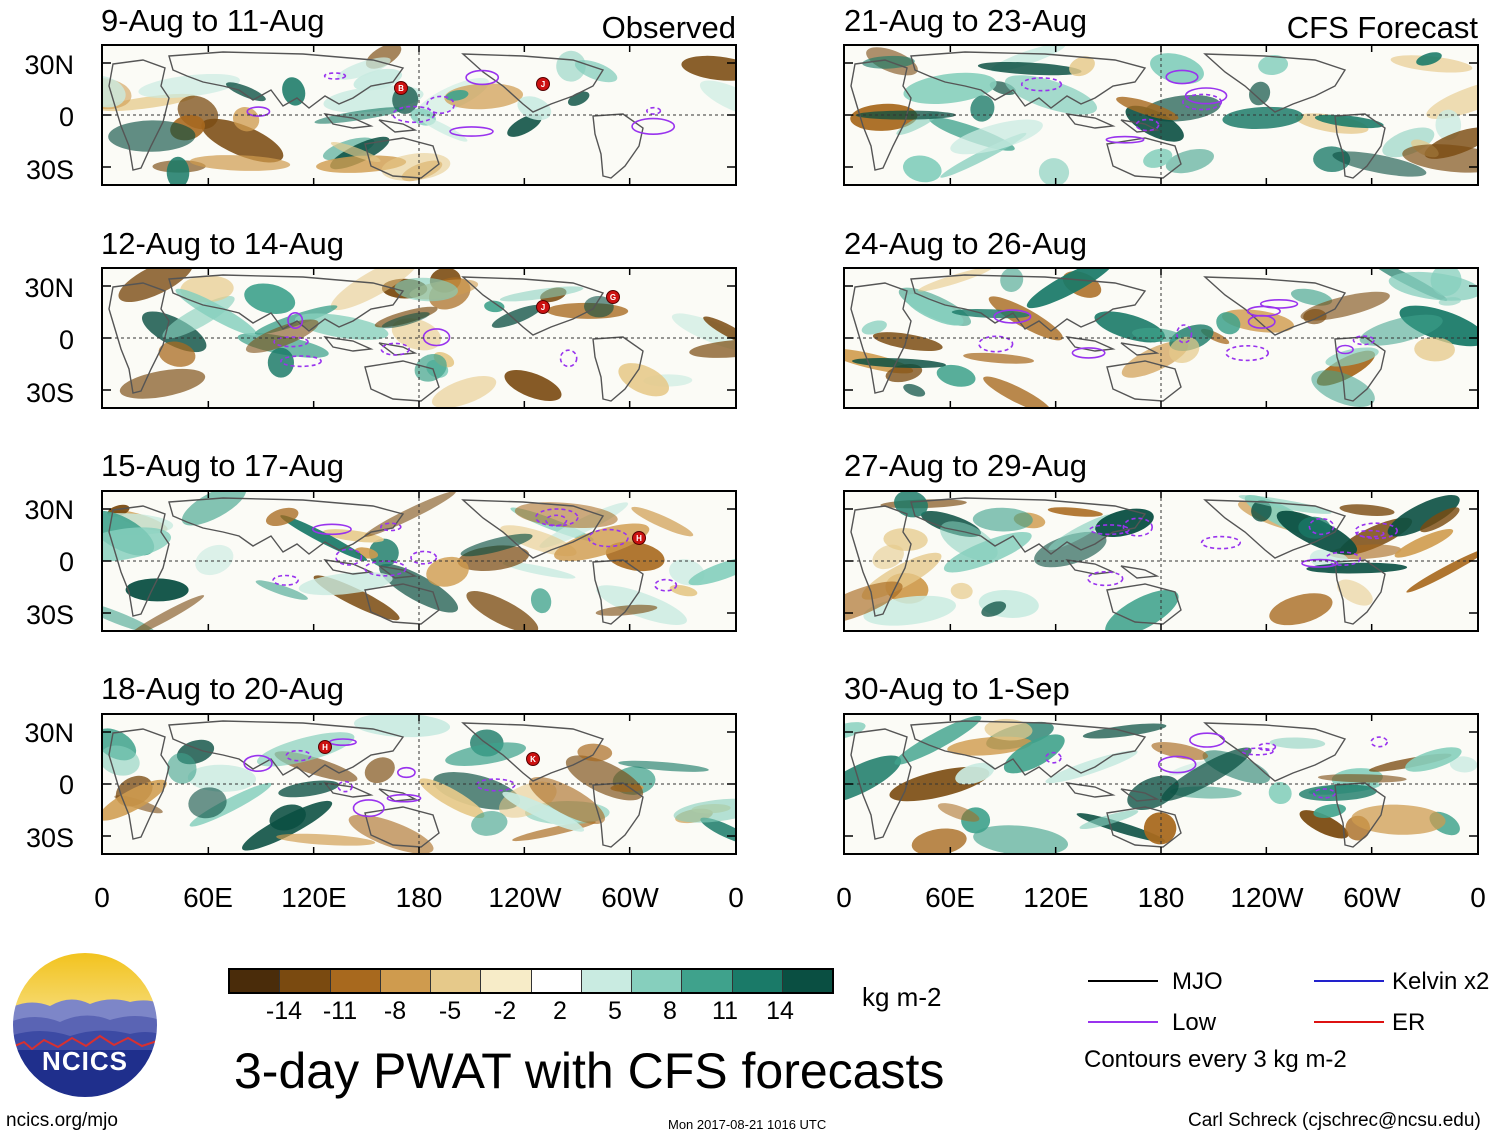  Describe the element at coordinates (419, 897) in the screenshot. I see `lon-label-180: 180` at that location.